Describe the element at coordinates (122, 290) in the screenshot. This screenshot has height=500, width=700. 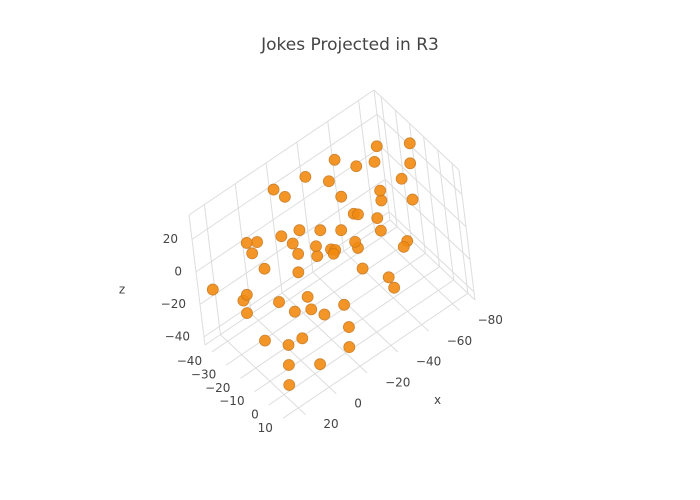
I see `z-axis-title: z` at that location.